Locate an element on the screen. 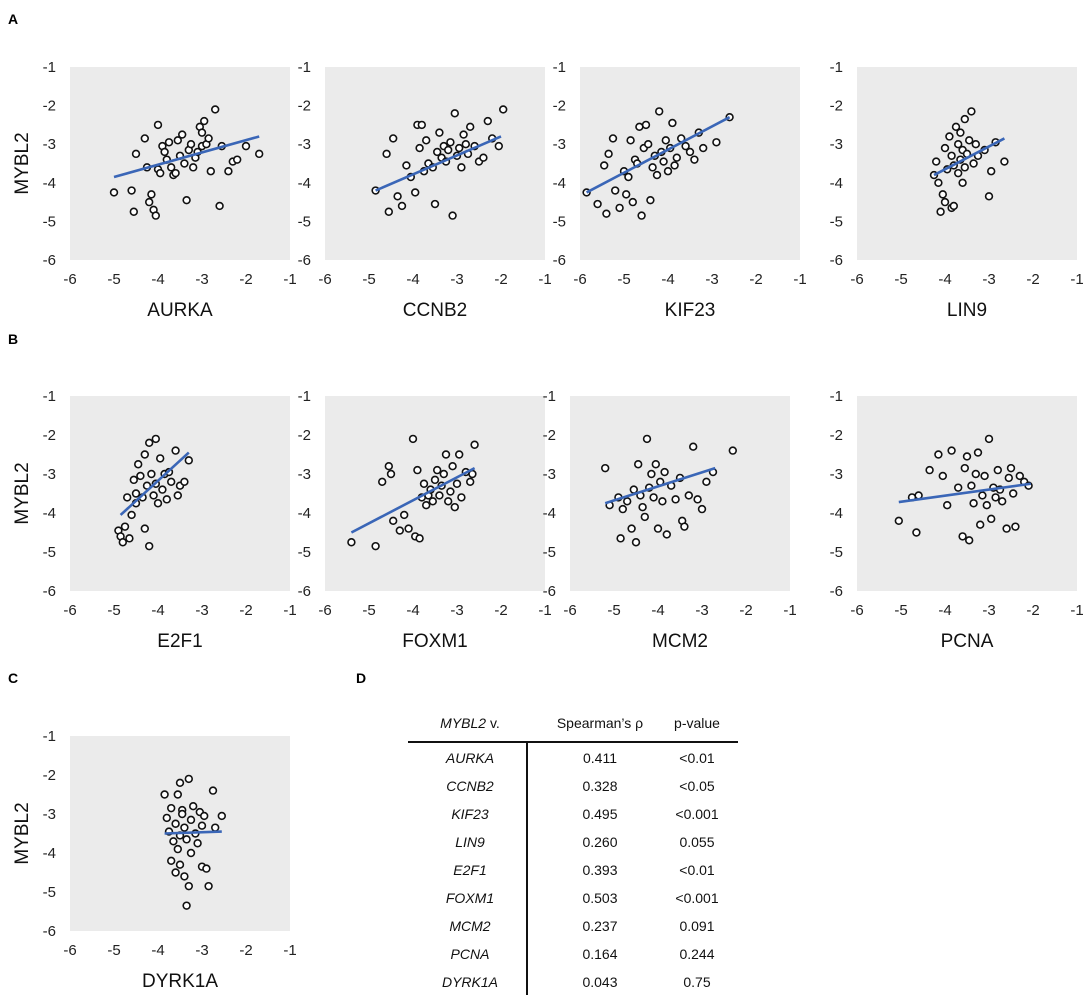 Image resolution: width=1084 pixels, height=999 pixels. table-cell-gene: AURKA is located at coordinates (469, 758).